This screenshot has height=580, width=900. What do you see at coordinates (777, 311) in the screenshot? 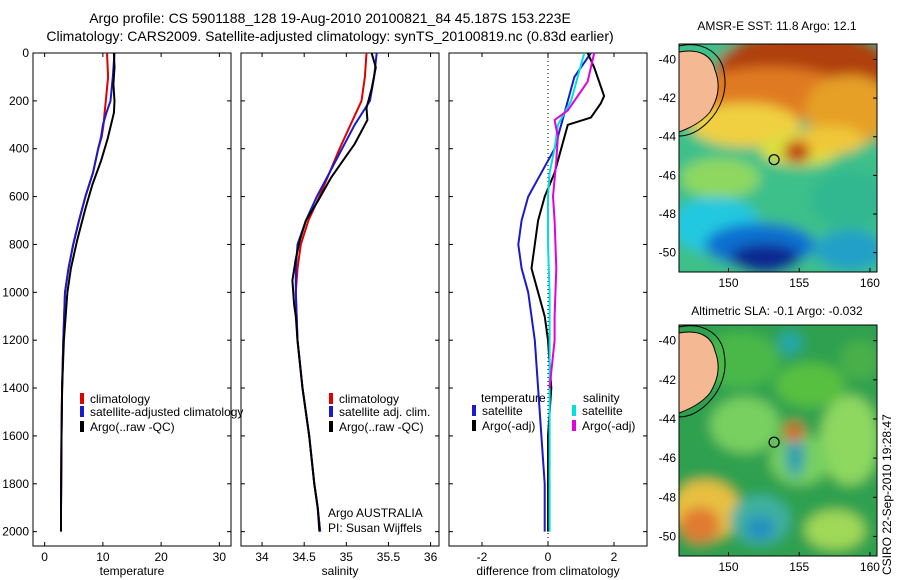
I see `sla-map-title: Altimetric SLA: -0.1 Argo: -0.032` at bounding box center [777, 311].